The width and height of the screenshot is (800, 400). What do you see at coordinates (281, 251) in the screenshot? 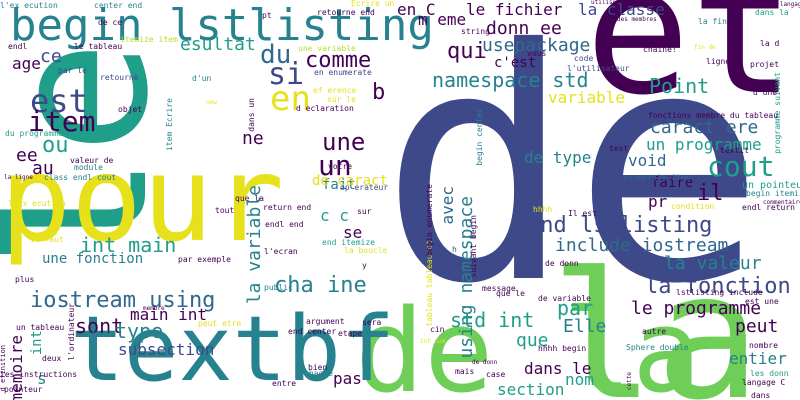
I see `word-l-ecran: l'ecran` at bounding box center [281, 251].